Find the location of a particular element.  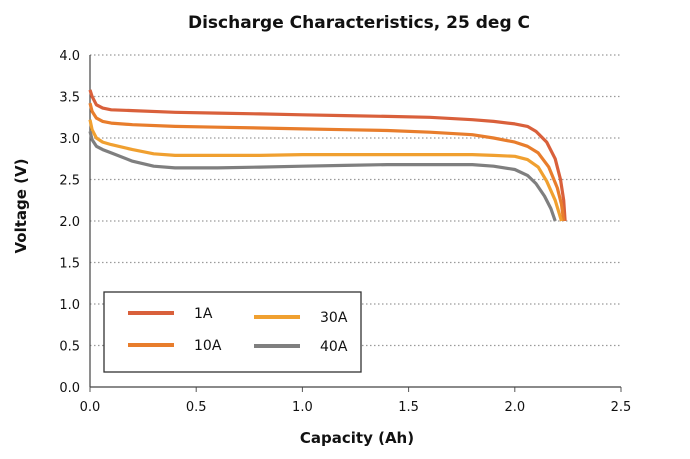

y-tick-label: 4.0 is located at coordinates (69, 56).